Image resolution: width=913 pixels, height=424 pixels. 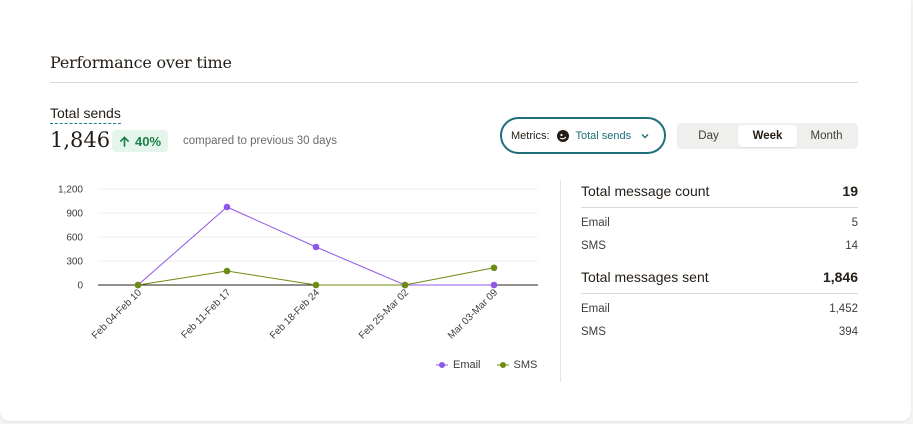 I want to click on metric-value: 1,846, so click(x=80, y=140).